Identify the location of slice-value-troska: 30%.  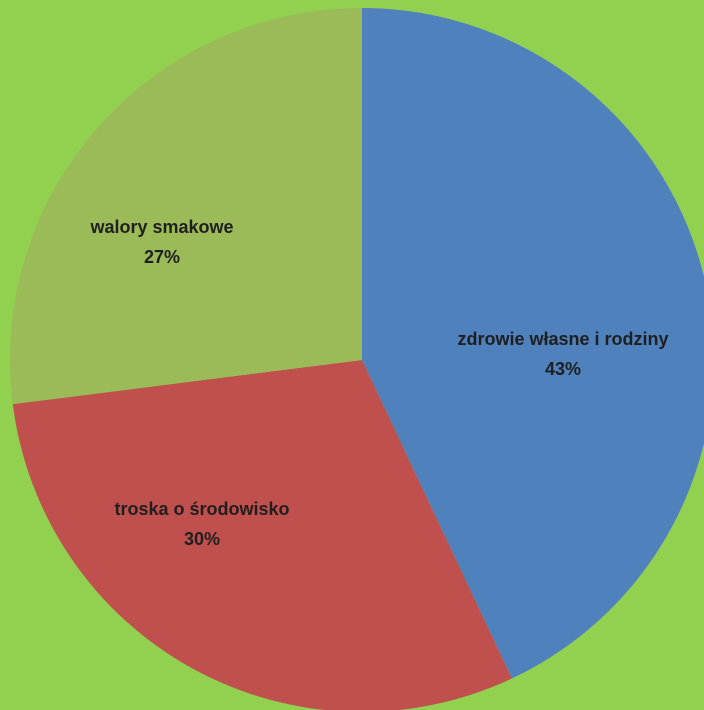
(202, 539).